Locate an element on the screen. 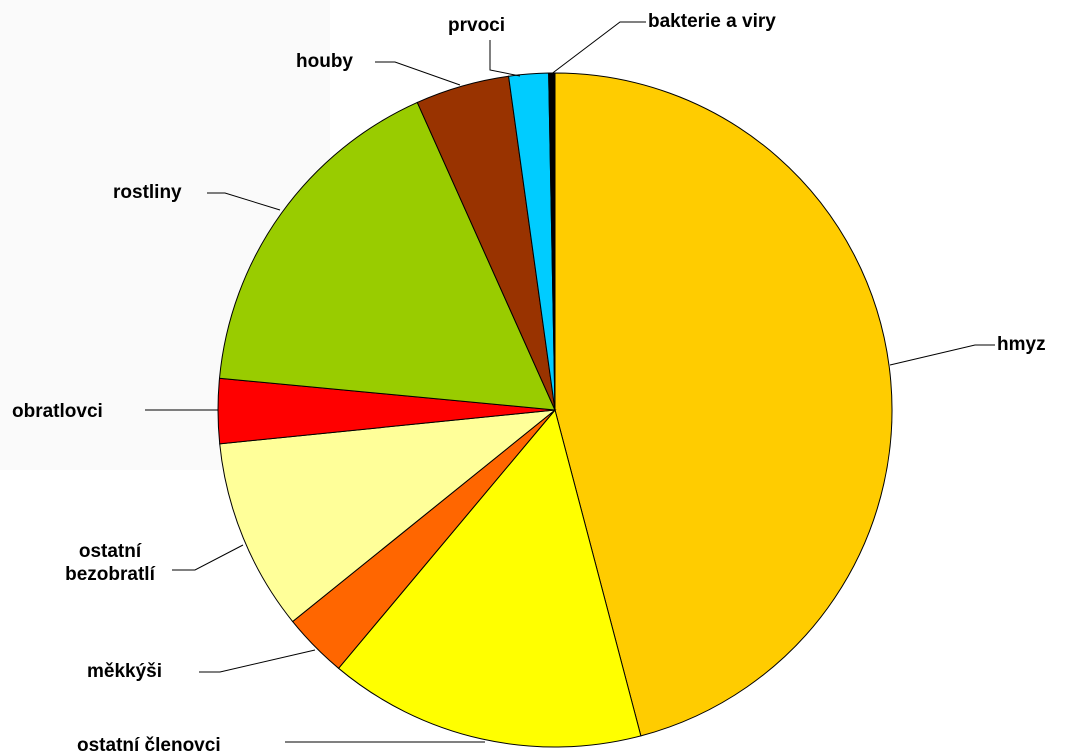 The width and height of the screenshot is (1070, 756). slice-label: prvoci is located at coordinates (477, 25).